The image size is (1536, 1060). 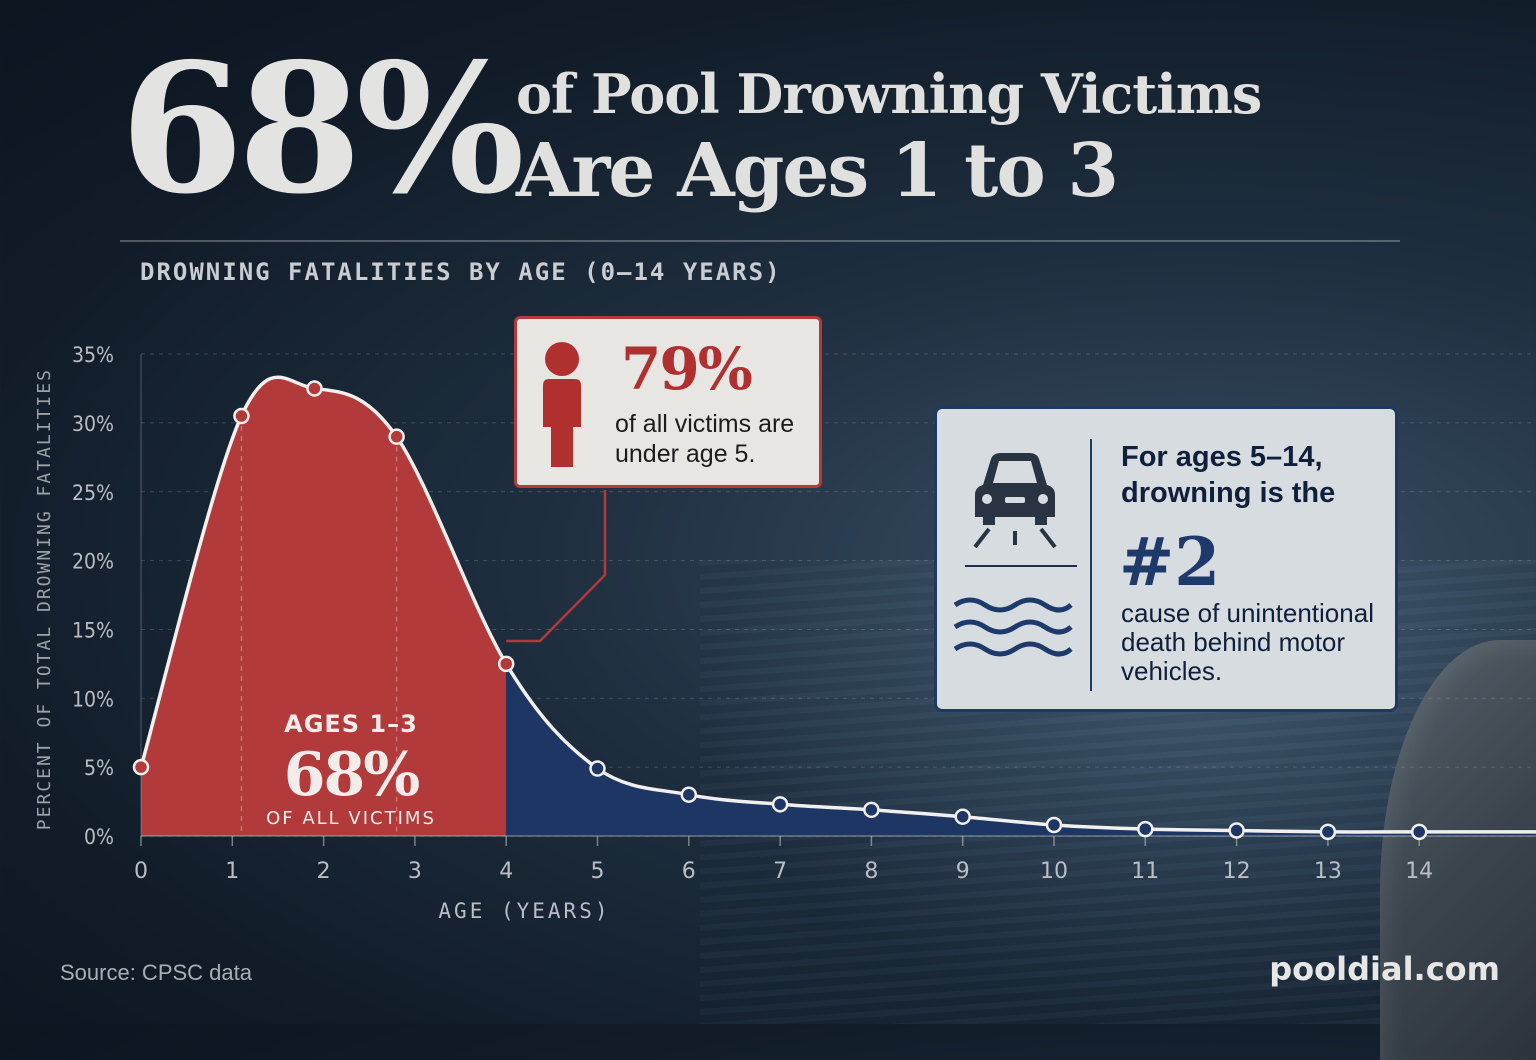 I want to click on highlight-label-bottom: OF ALL VICTIMS, so click(x=351, y=818).